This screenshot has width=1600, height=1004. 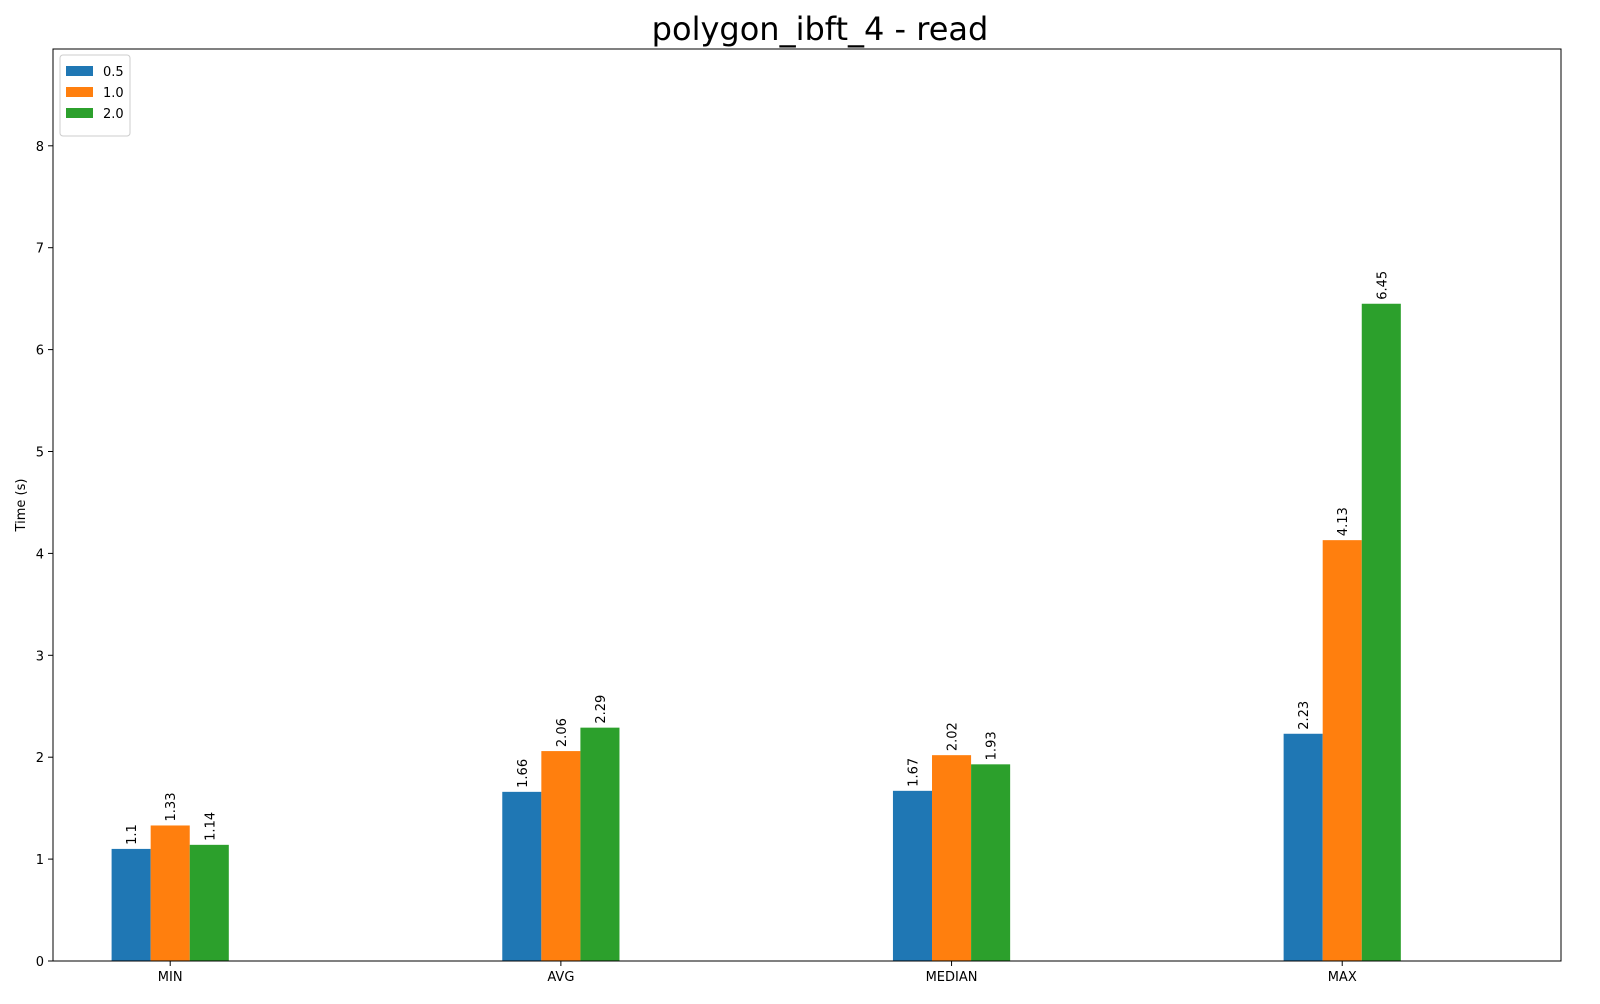 I want to click on x-tick-label: MEDIAN, so click(x=952, y=977).